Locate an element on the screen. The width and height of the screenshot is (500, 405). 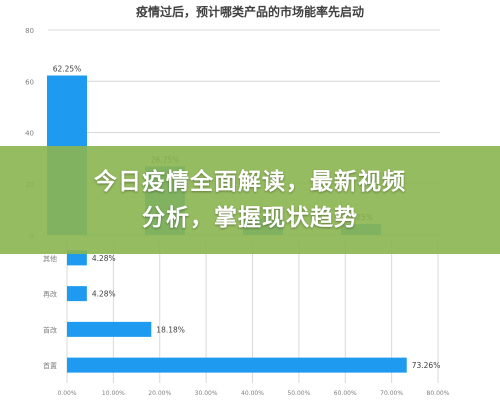
bottom-x-tick-label: 50.00% is located at coordinates (298, 393).